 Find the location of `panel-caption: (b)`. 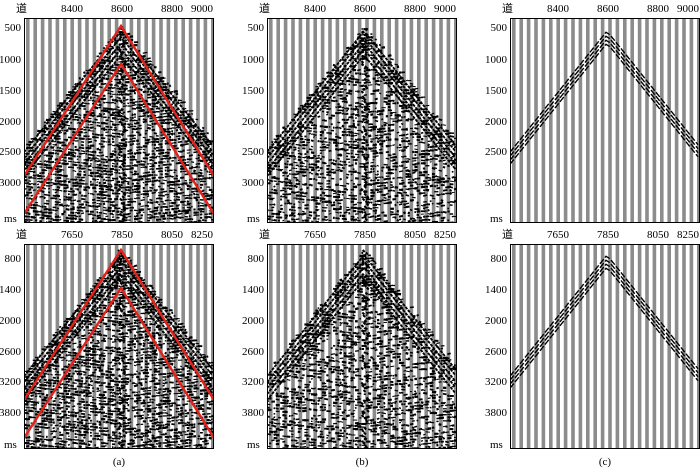

panel-caption: (b) is located at coordinates (362, 462).